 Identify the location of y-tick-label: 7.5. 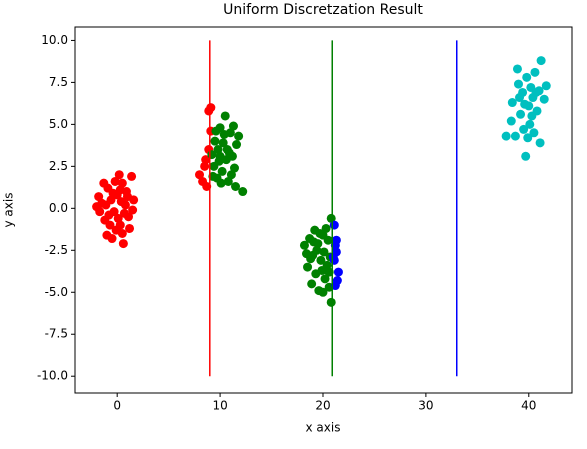
(58, 82).